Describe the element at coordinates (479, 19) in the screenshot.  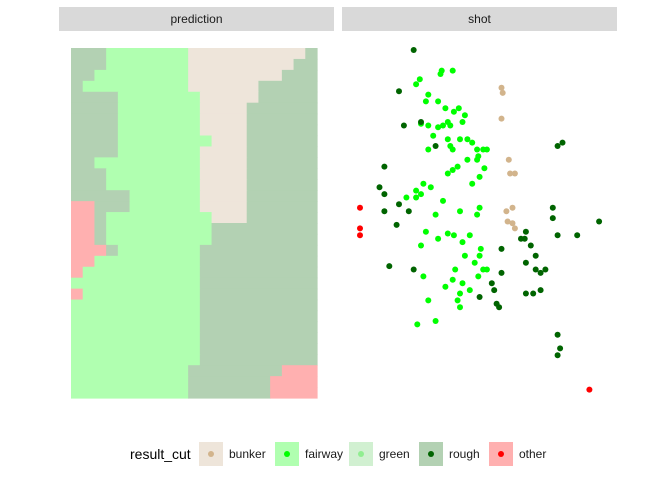
I see `shot-strip-label: shot` at that location.